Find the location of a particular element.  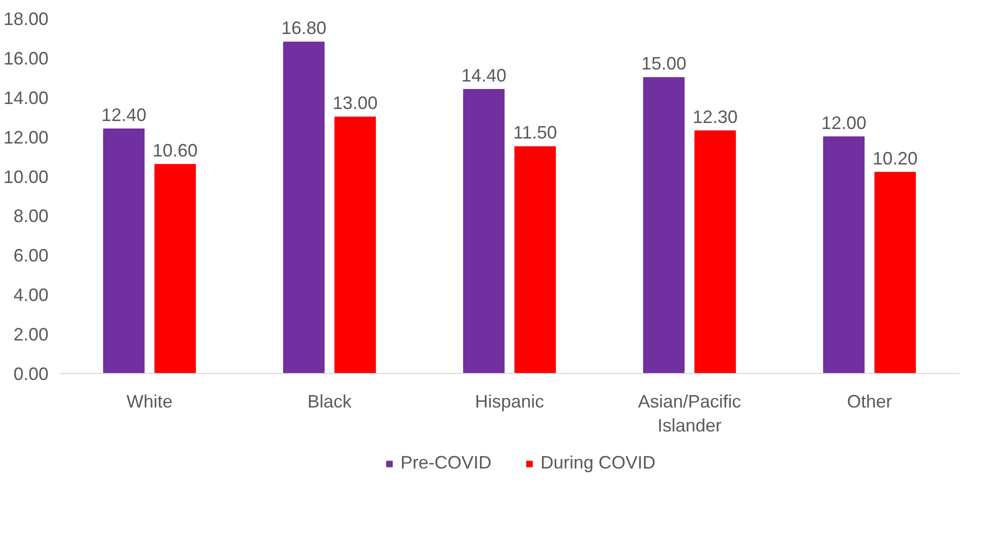

data-label: 10.60 is located at coordinates (175, 150).